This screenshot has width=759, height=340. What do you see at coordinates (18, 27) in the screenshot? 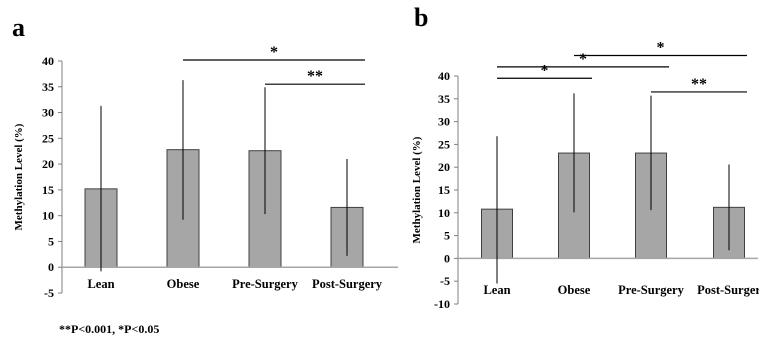
I see `panel-letter: a` at bounding box center [18, 27].